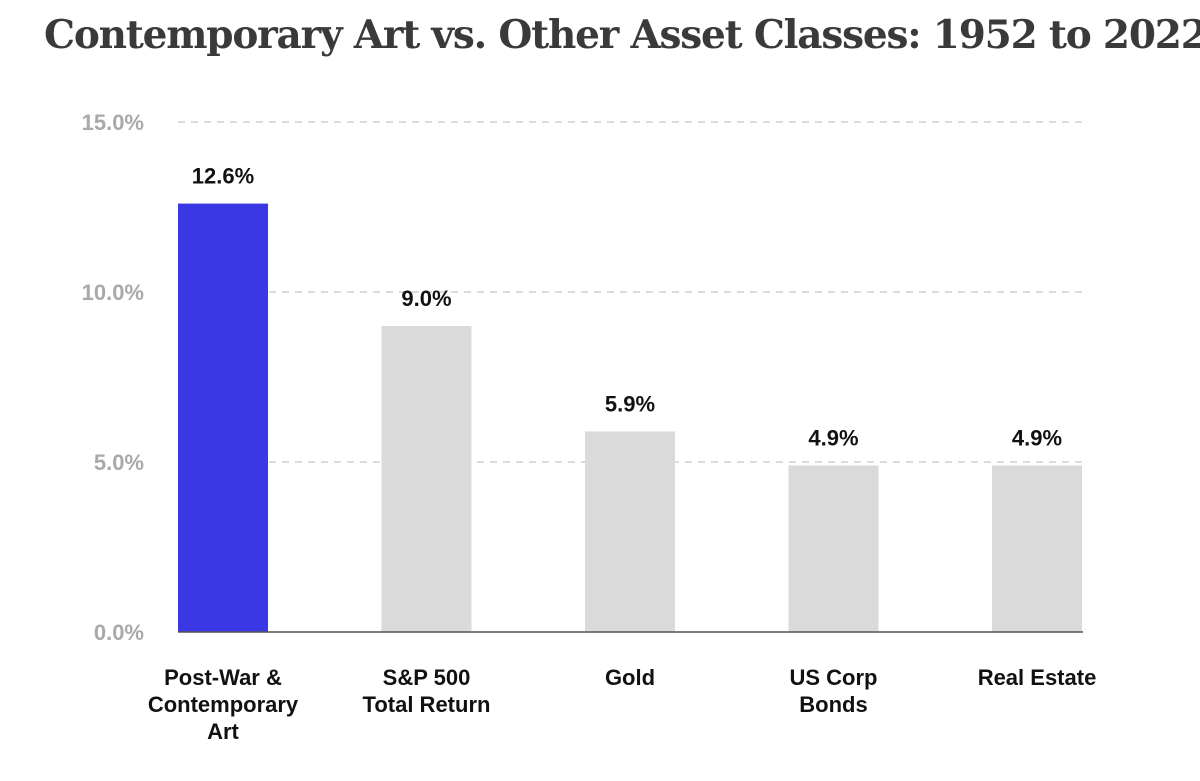  Describe the element at coordinates (834, 677) in the screenshot. I see `category-label: US Corp` at that location.